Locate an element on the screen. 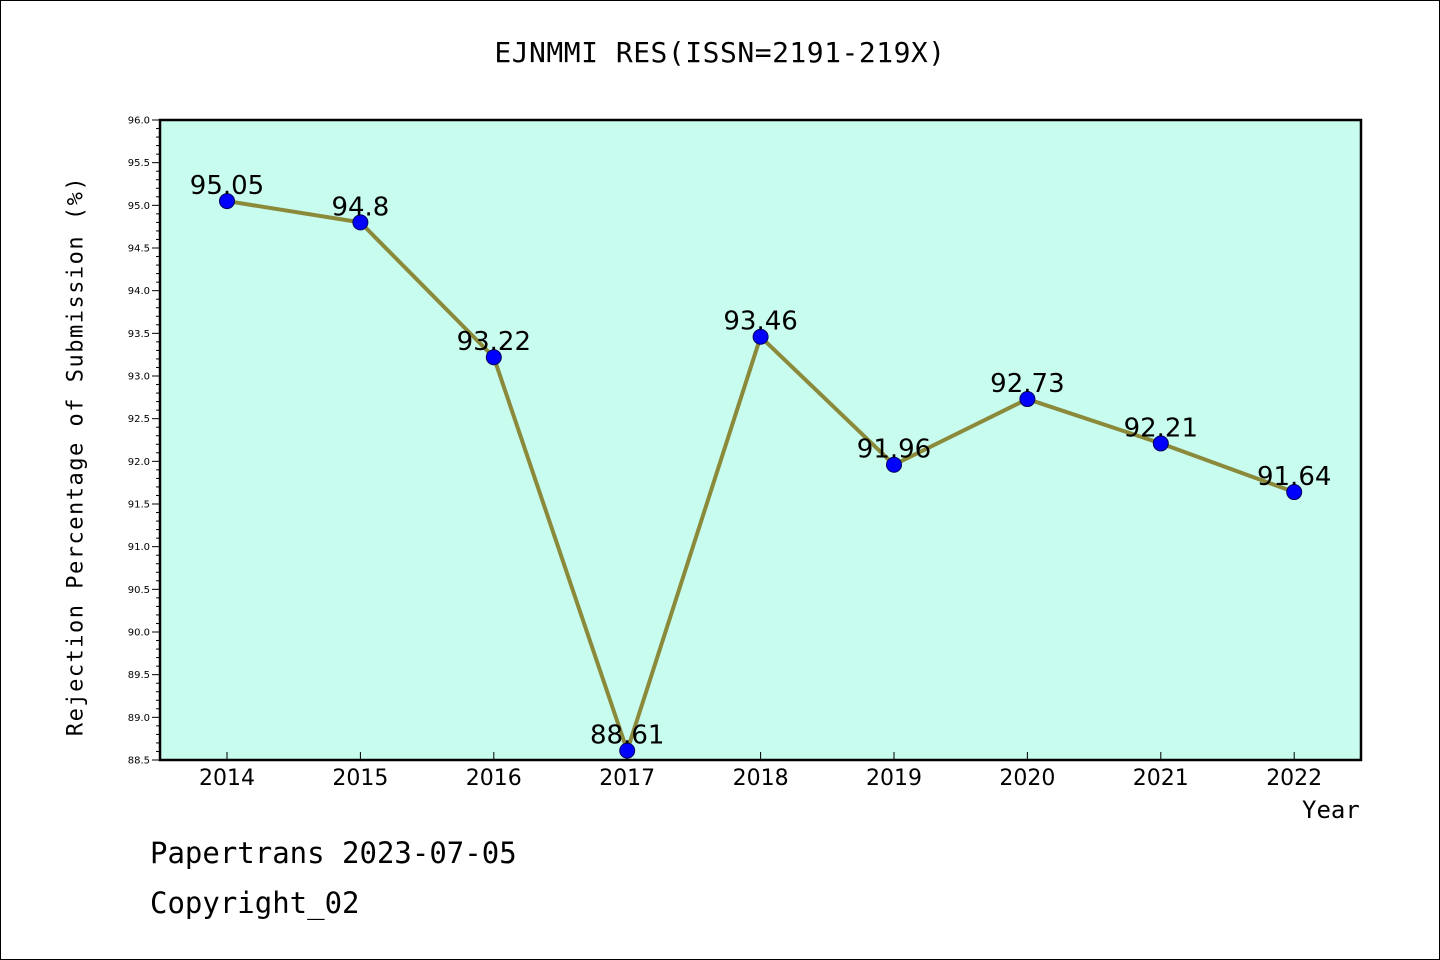 The image size is (1440, 960). data-label: 93.22 is located at coordinates (494, 342).